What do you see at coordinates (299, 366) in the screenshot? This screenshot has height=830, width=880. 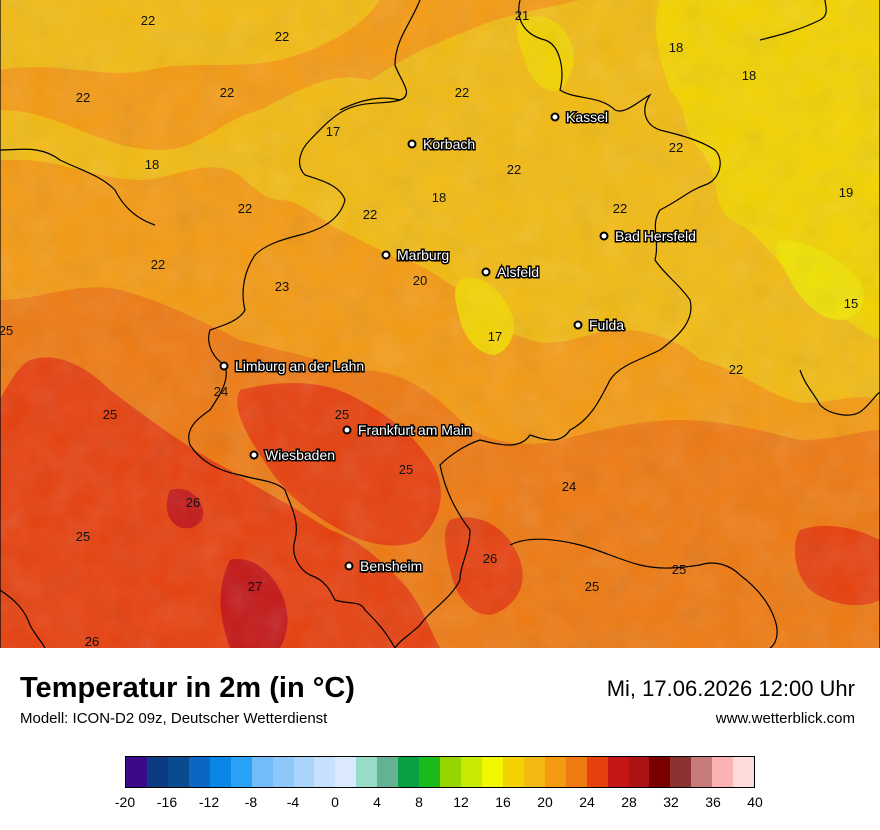 I see `city-label: Limburg an der Lahn` at bounding box center [299, 366].